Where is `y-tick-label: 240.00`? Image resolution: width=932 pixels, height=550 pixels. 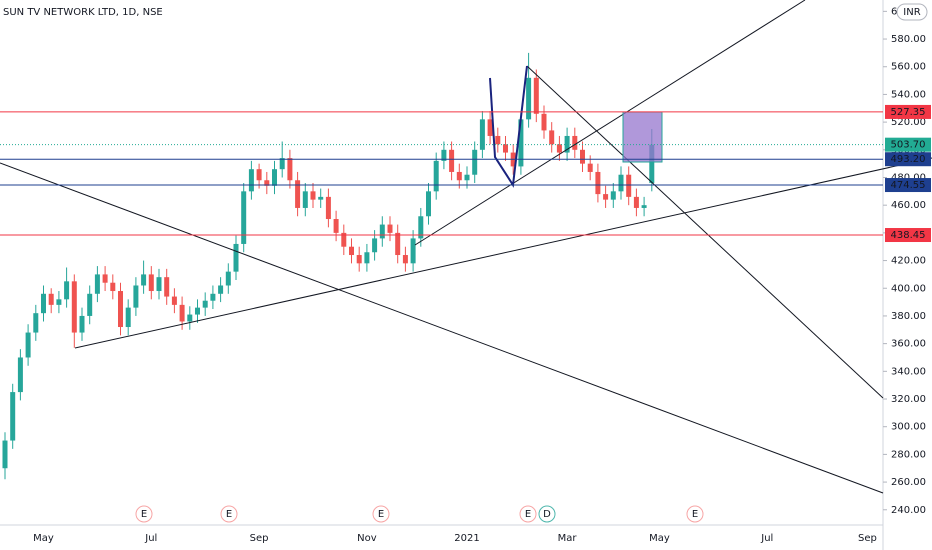
y-tick-label: 240.00 is located at coordinates (908, 510).